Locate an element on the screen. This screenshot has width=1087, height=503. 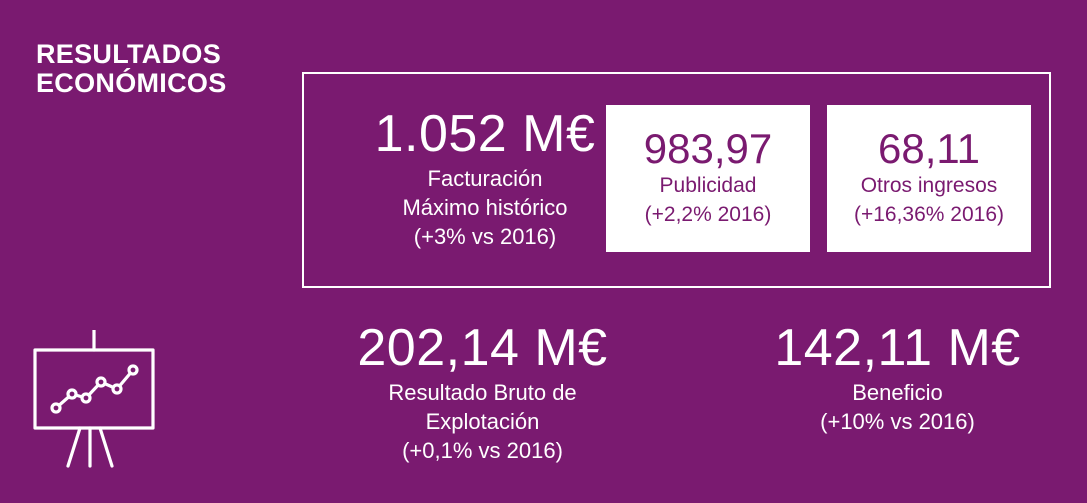
profit-label: Beneficio is located at coordinates (897, 392).